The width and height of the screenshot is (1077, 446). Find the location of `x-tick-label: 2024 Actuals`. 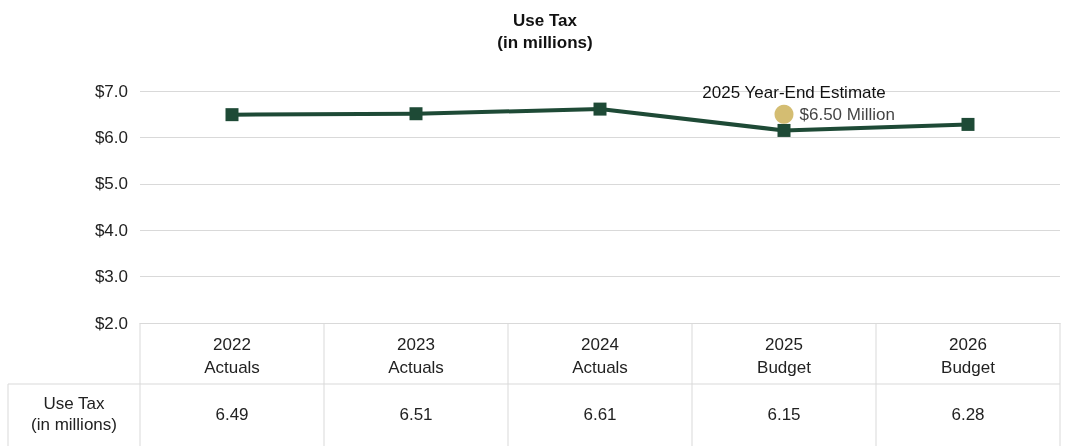

x-tick-label: 2024 Actuals is located at coordinates (600, 356).